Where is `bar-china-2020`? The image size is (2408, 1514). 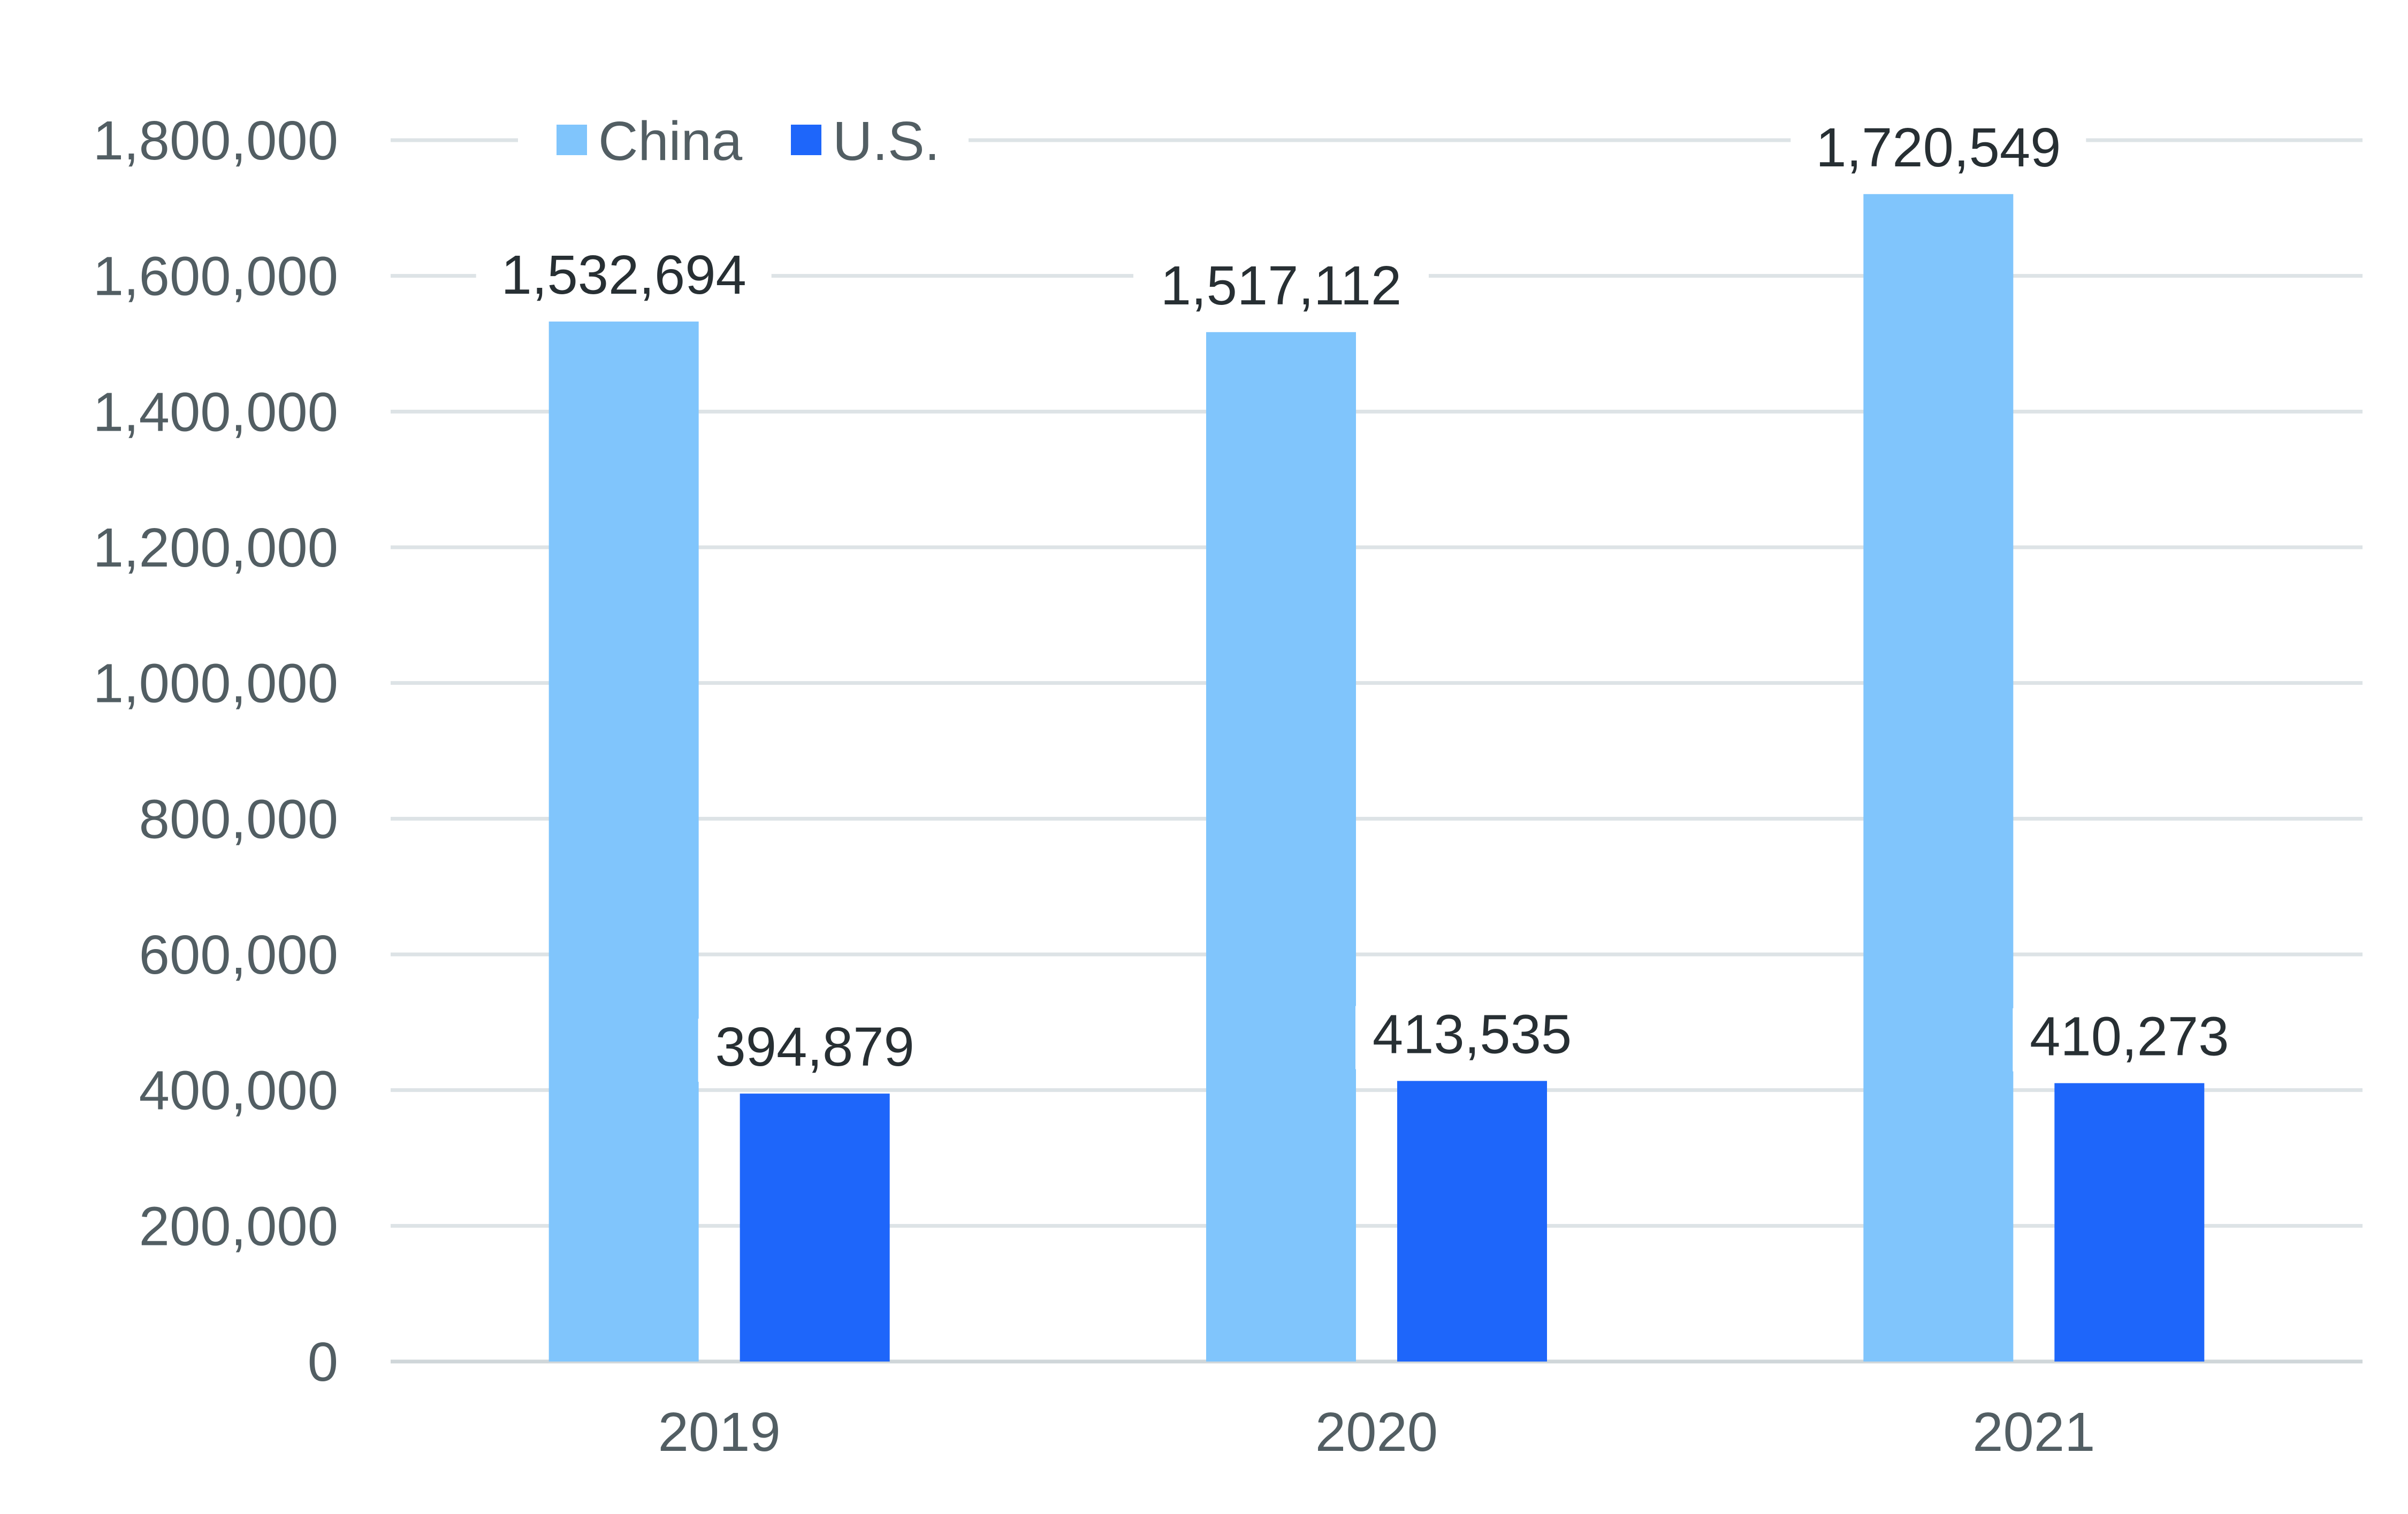
bar-china-2020 is located at coordinates (1281, 847).